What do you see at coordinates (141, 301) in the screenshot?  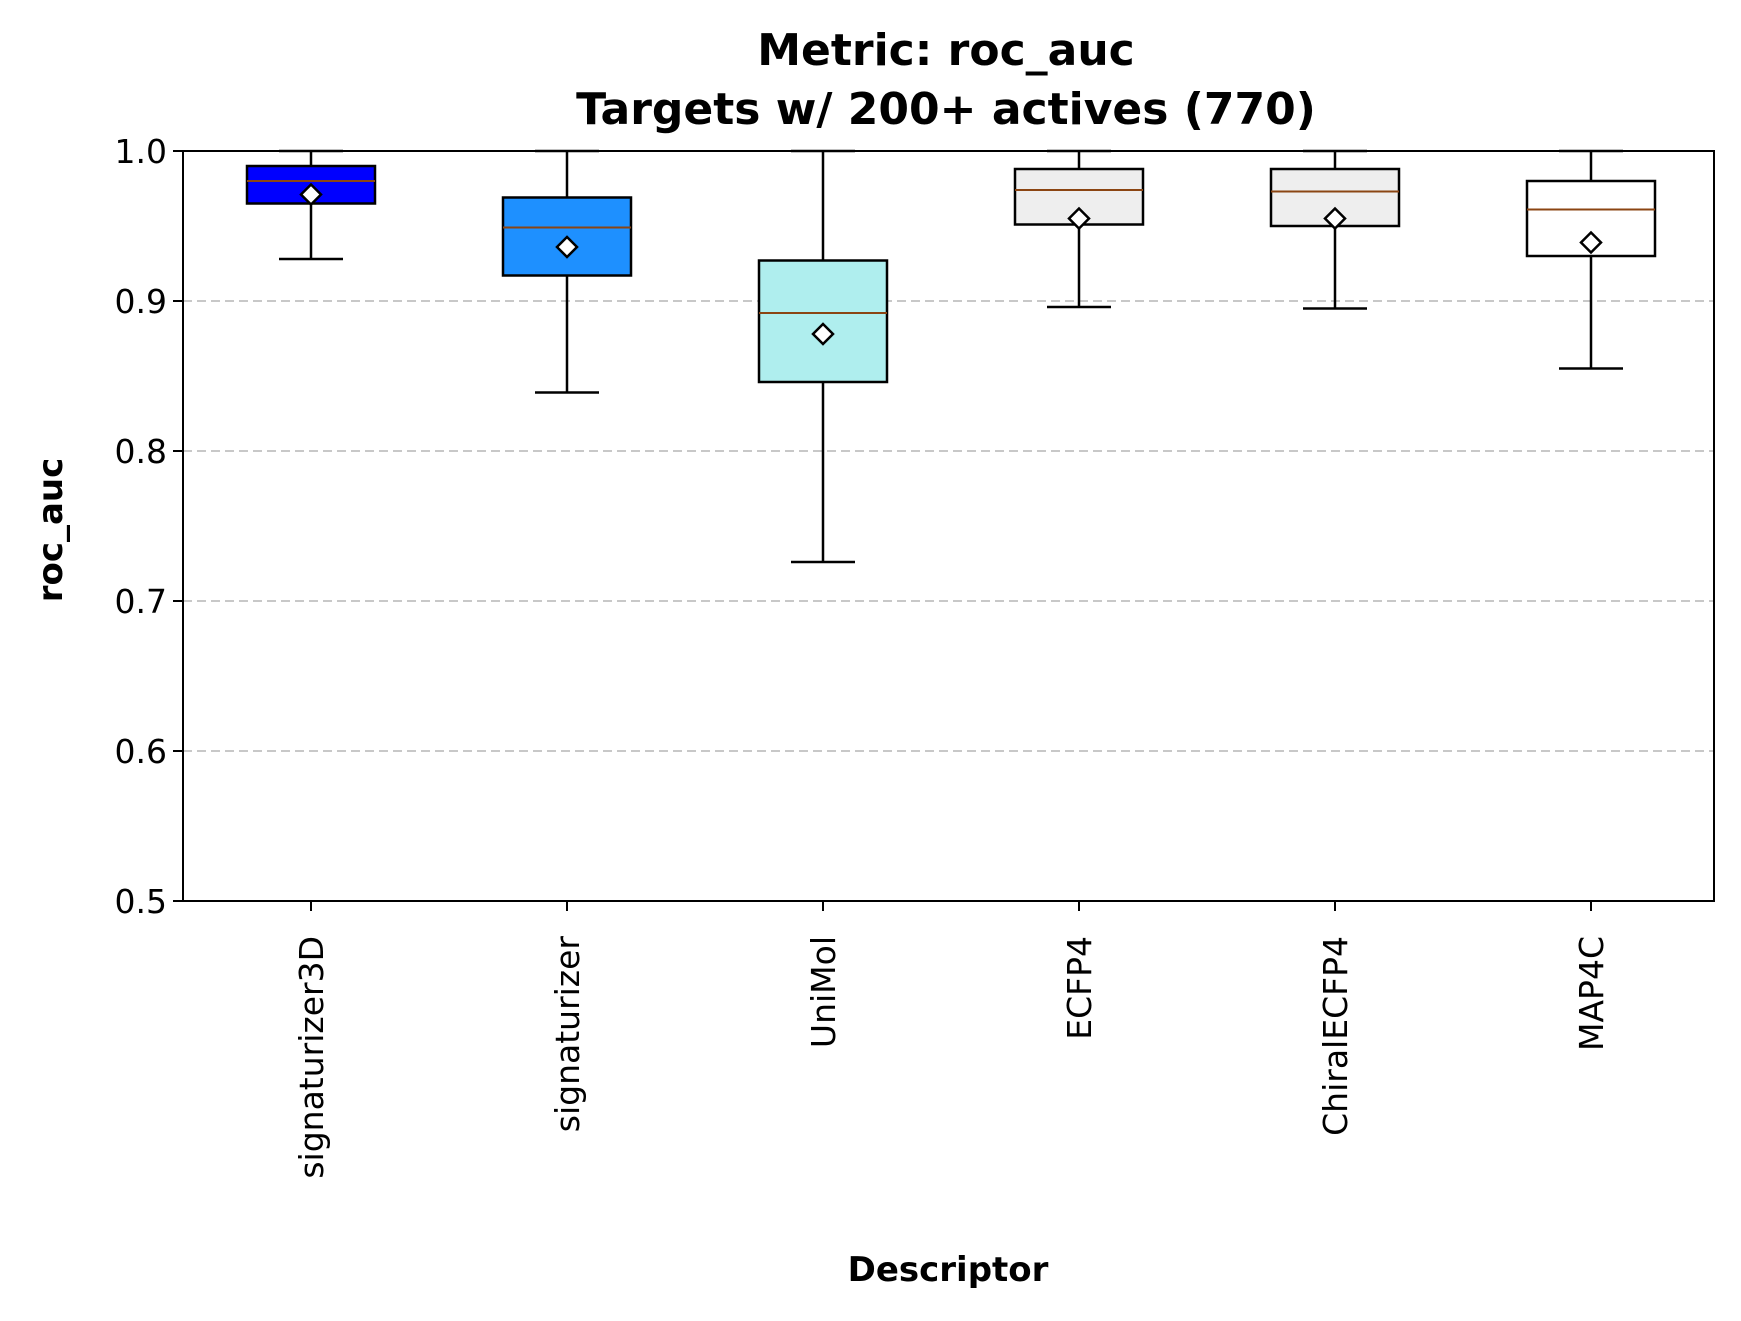 I see `y-tick-label: 0.9` at bounding box center [141, 301].